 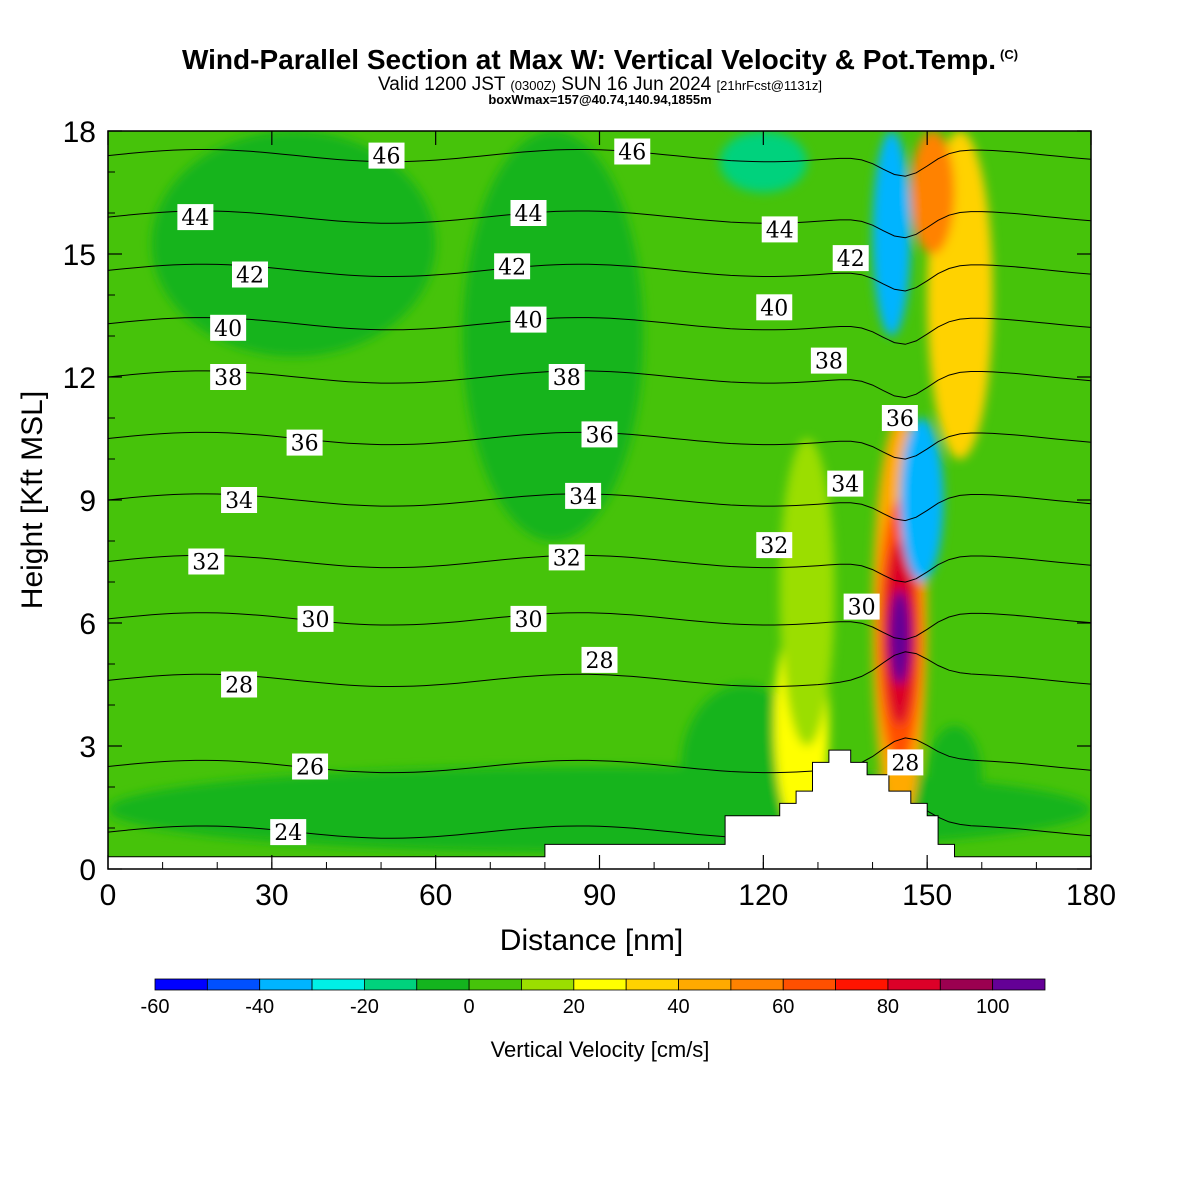 What do you see at coordinates (599, 895) in the screenshot?
I see `x-tick-label: 90` at bounding box center [599, 895].